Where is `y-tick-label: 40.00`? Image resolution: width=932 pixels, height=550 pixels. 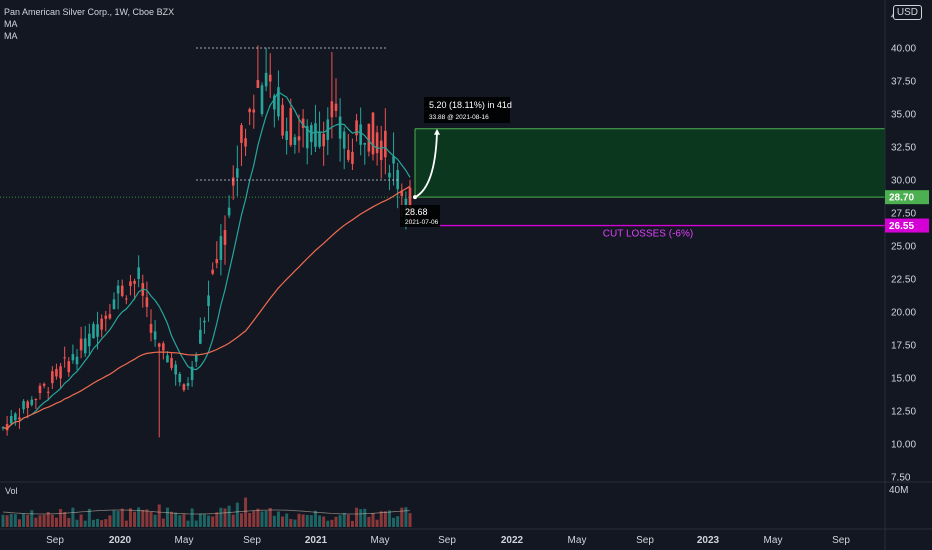 y-tick-label: 40.00 is located at coordinates (903, 49).